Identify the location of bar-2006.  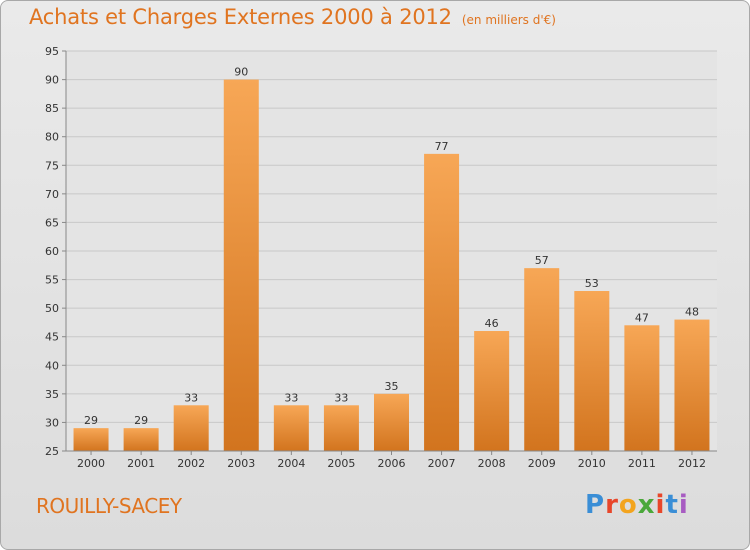
(391, 422).